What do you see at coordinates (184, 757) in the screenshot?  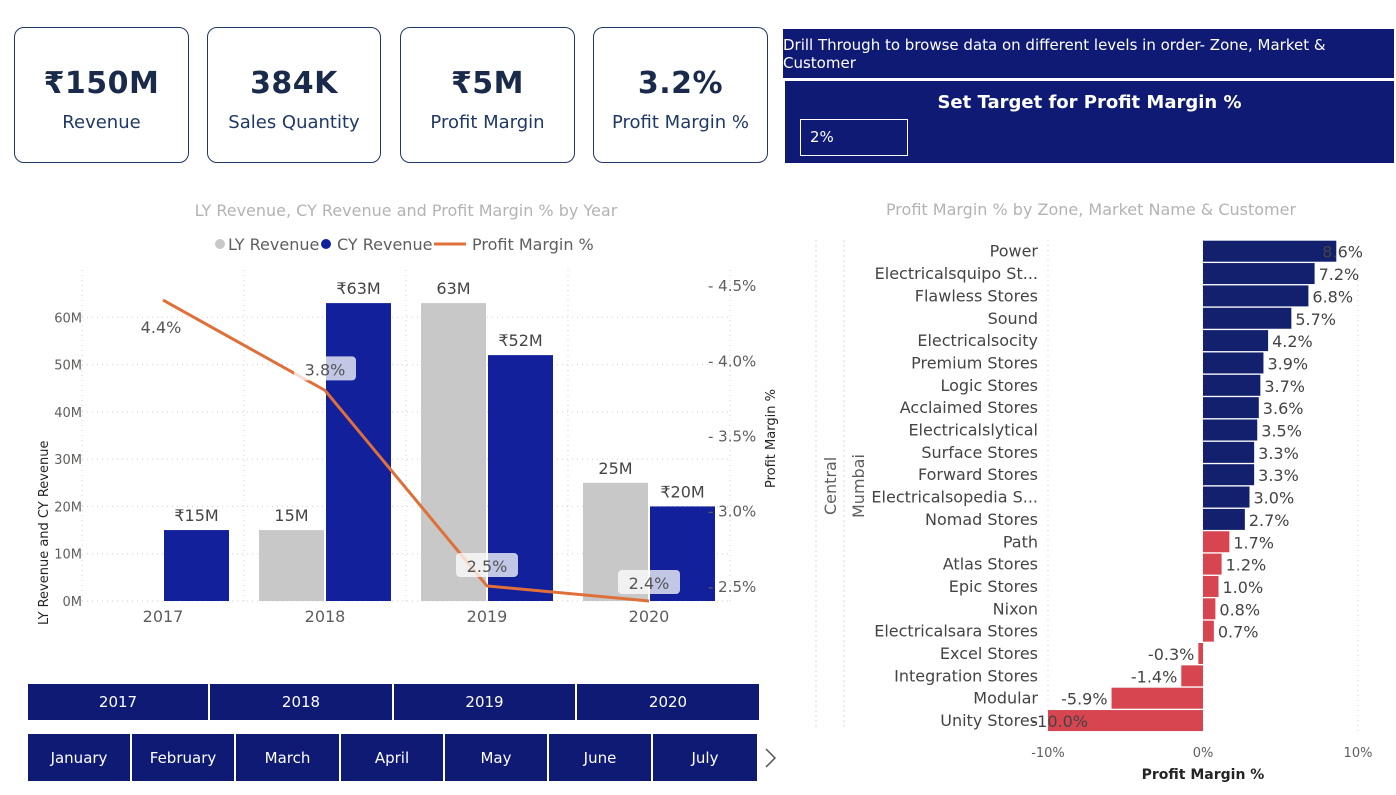 I see `month-button-february: February` at bounding box center [184, 757].